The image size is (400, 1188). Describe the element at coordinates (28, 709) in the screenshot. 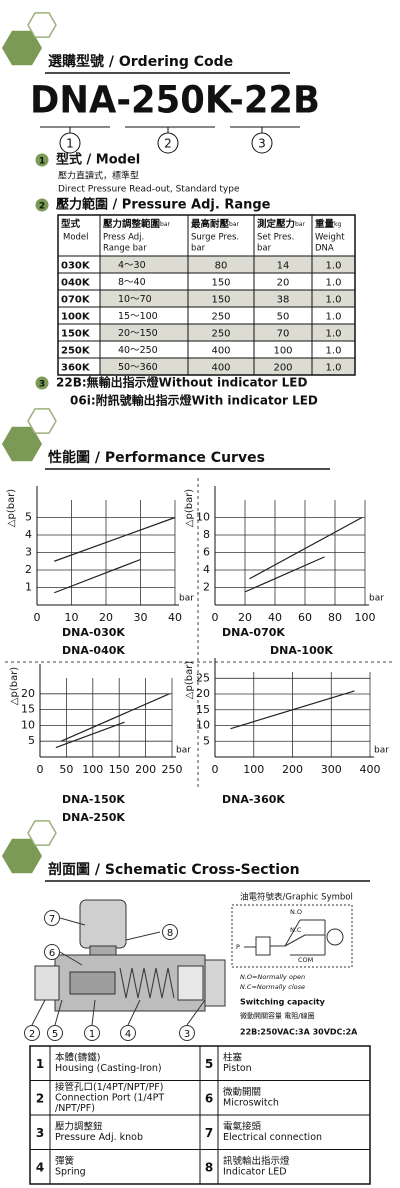

I see `y-tick-label: 15` at that location.